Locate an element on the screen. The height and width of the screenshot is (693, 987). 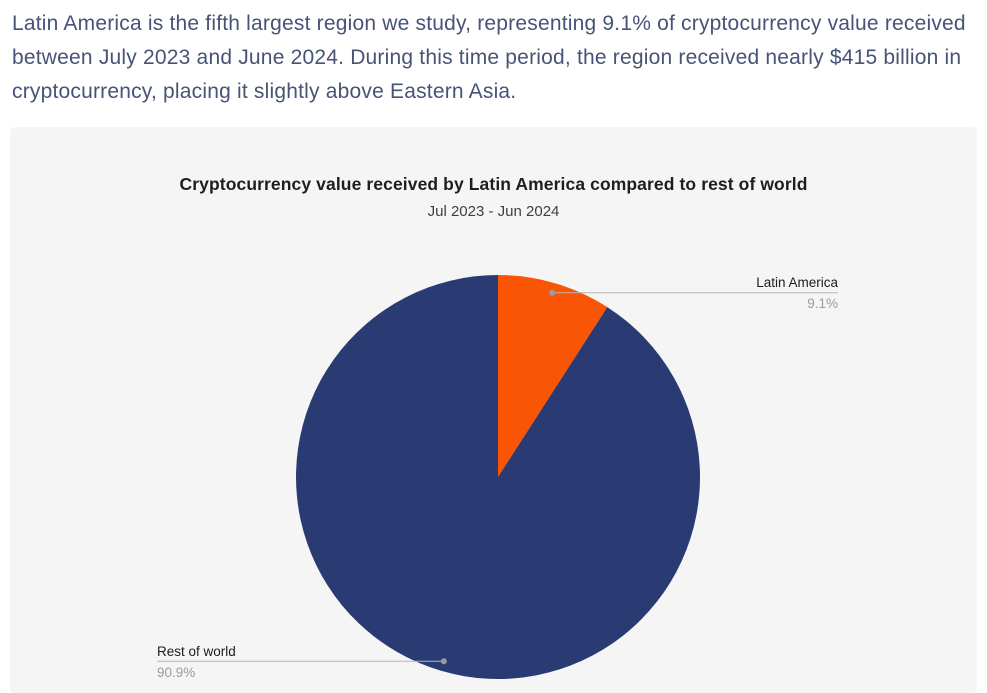
slice-label-percent: 90.9% is located at coordinates (176, 672).